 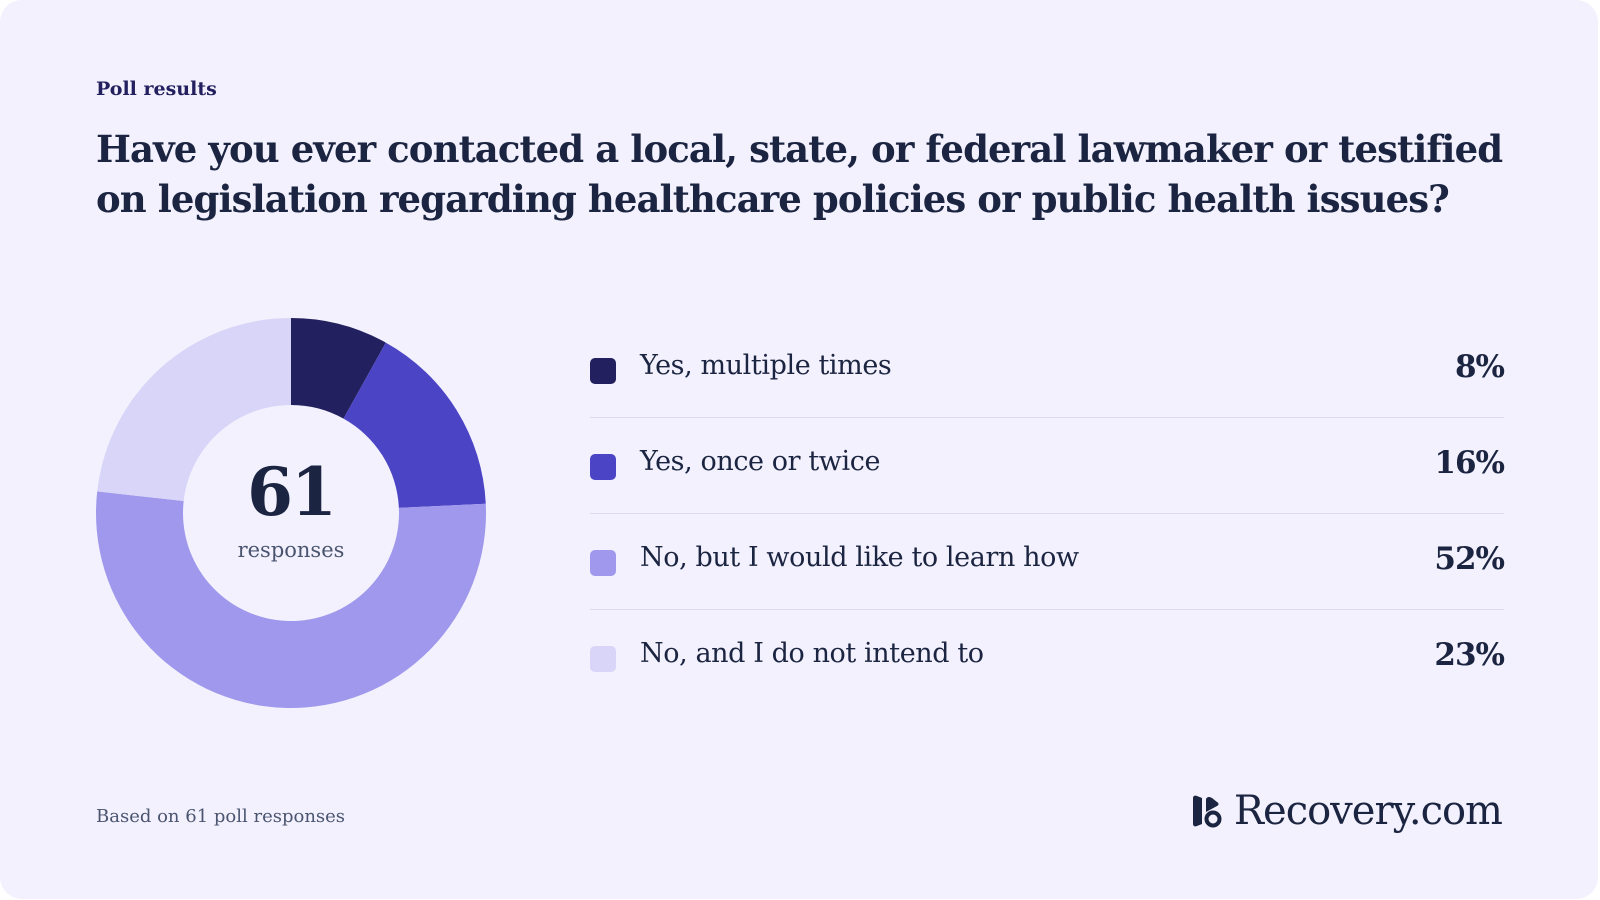 What do you see at coordinates (760, 461) in the screenshot?
I see `legend-label: Yes, once or twice` at bounding box center [760, 461].